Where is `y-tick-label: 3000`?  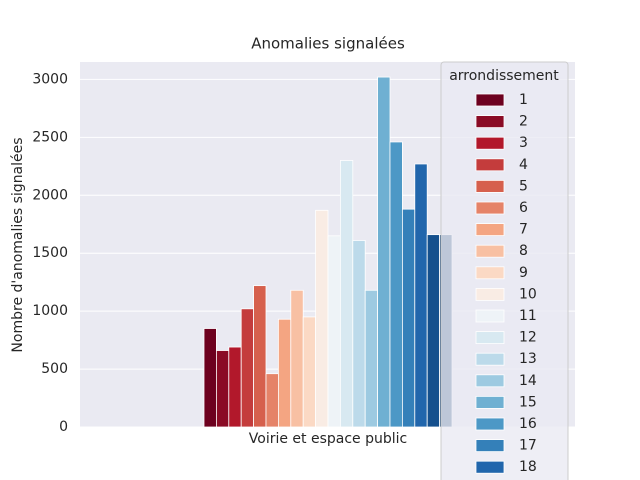 y-tick-label: 3000 is located at coordinates (50, 79).